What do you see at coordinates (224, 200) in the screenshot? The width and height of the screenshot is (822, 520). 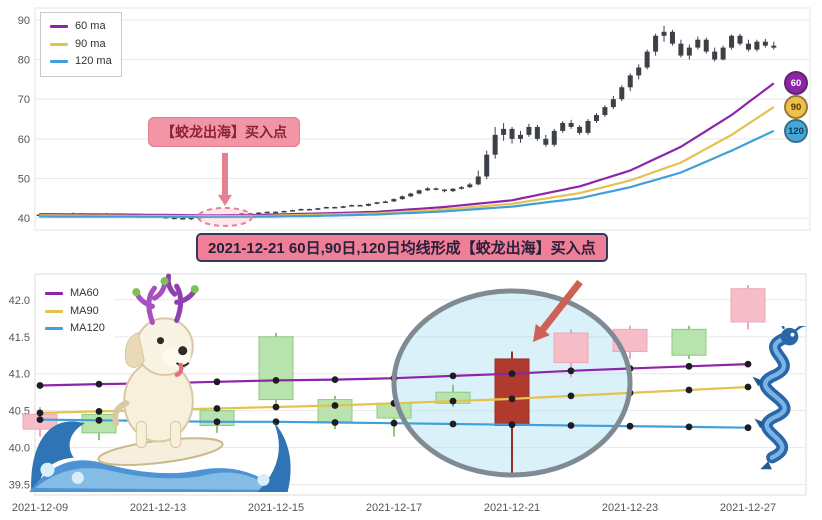 I see `buy-point-arrow` at bounding box center [224, 200].